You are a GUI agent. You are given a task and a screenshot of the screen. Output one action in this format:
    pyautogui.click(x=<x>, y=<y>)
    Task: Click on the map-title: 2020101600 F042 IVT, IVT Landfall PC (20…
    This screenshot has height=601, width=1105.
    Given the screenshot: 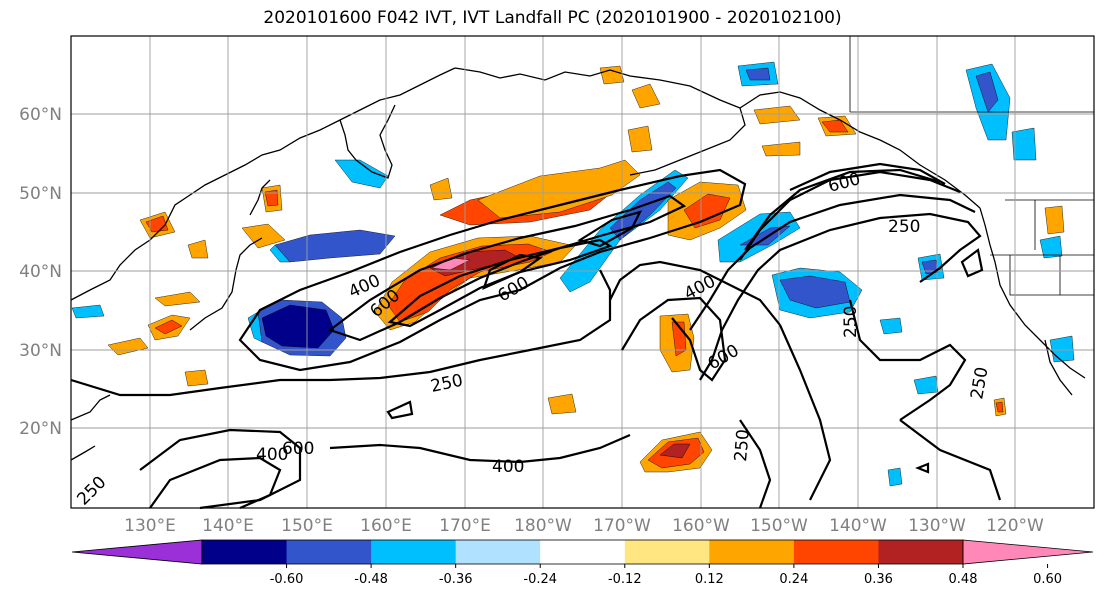 What is the action you would take?
    pyautogui.click(x=552, y=18)
    